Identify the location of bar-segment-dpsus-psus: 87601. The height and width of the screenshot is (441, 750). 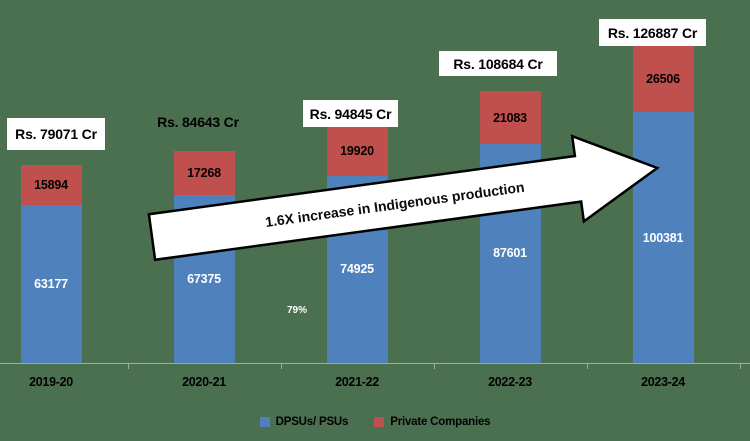
(510, 253).